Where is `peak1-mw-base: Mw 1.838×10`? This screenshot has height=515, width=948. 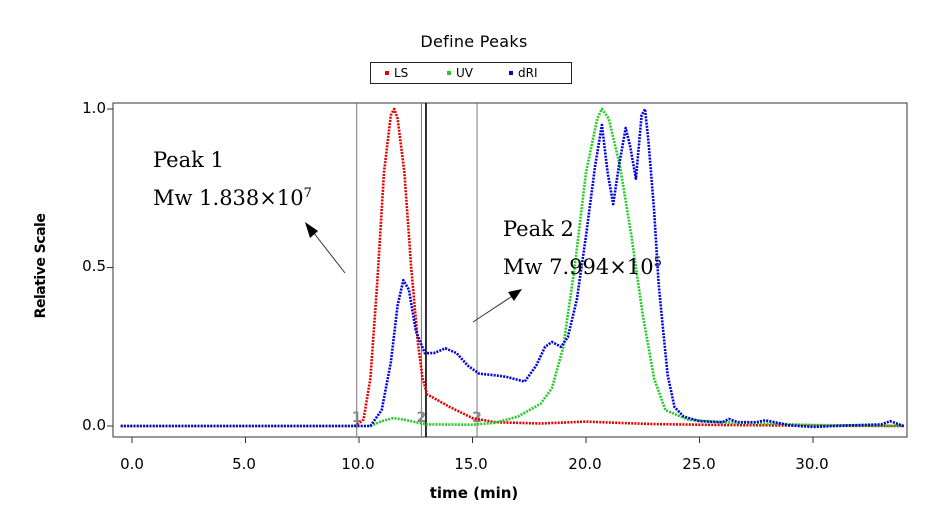
peak1-mw-base: Mw 1.838×10 is located at coordinates (228, 198).